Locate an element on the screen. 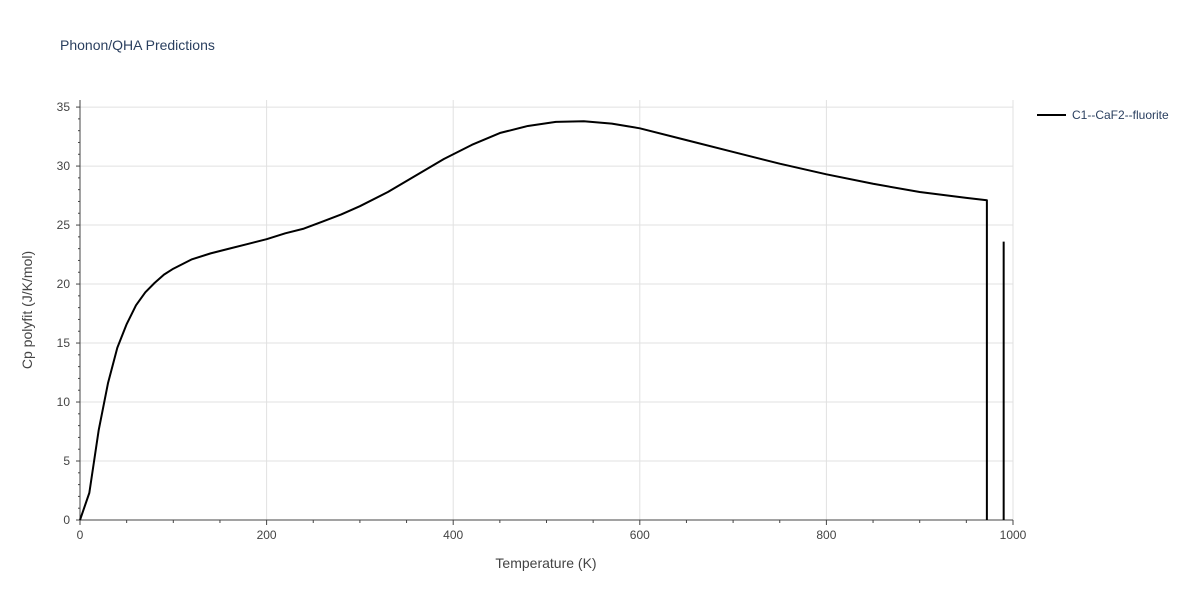  x-tick-label: 0 is located at coordinates (80, 535).